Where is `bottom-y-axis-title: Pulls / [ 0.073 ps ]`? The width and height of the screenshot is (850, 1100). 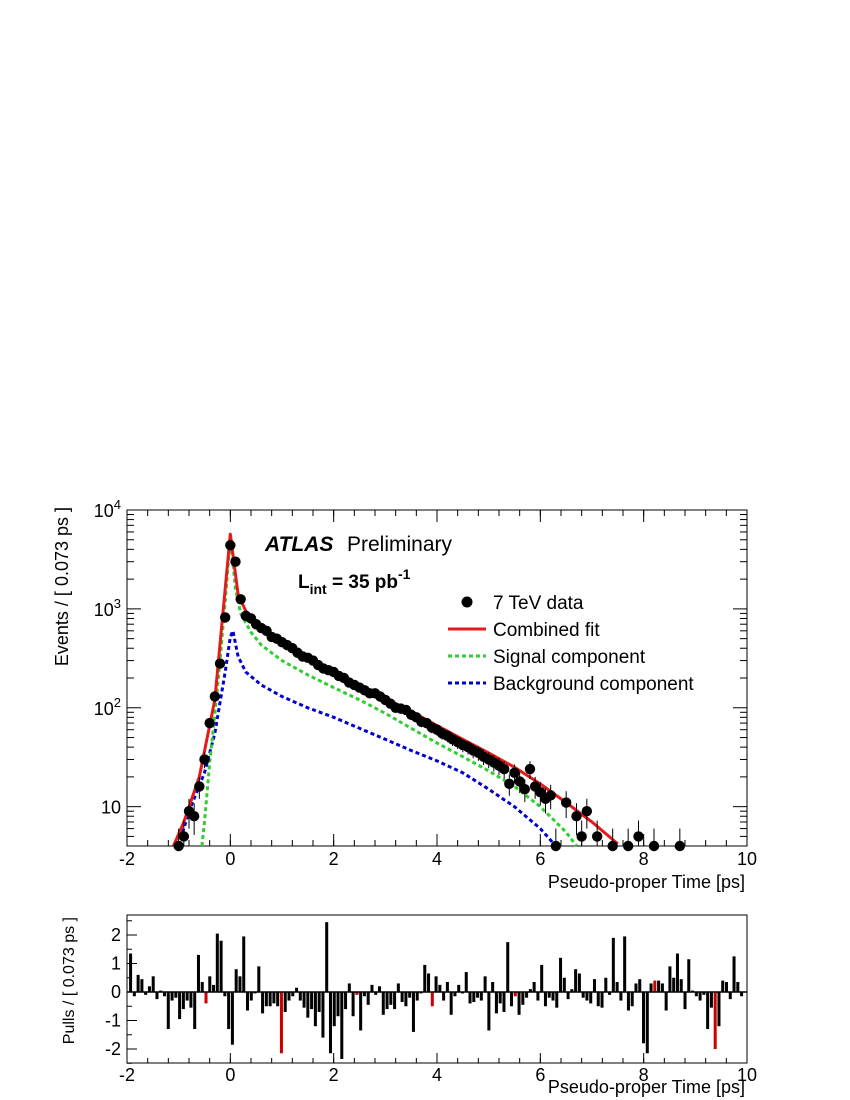
bottom-y-axis-title: Pulls / [ 0.073 ps ] is located at coordinates (69, 980).